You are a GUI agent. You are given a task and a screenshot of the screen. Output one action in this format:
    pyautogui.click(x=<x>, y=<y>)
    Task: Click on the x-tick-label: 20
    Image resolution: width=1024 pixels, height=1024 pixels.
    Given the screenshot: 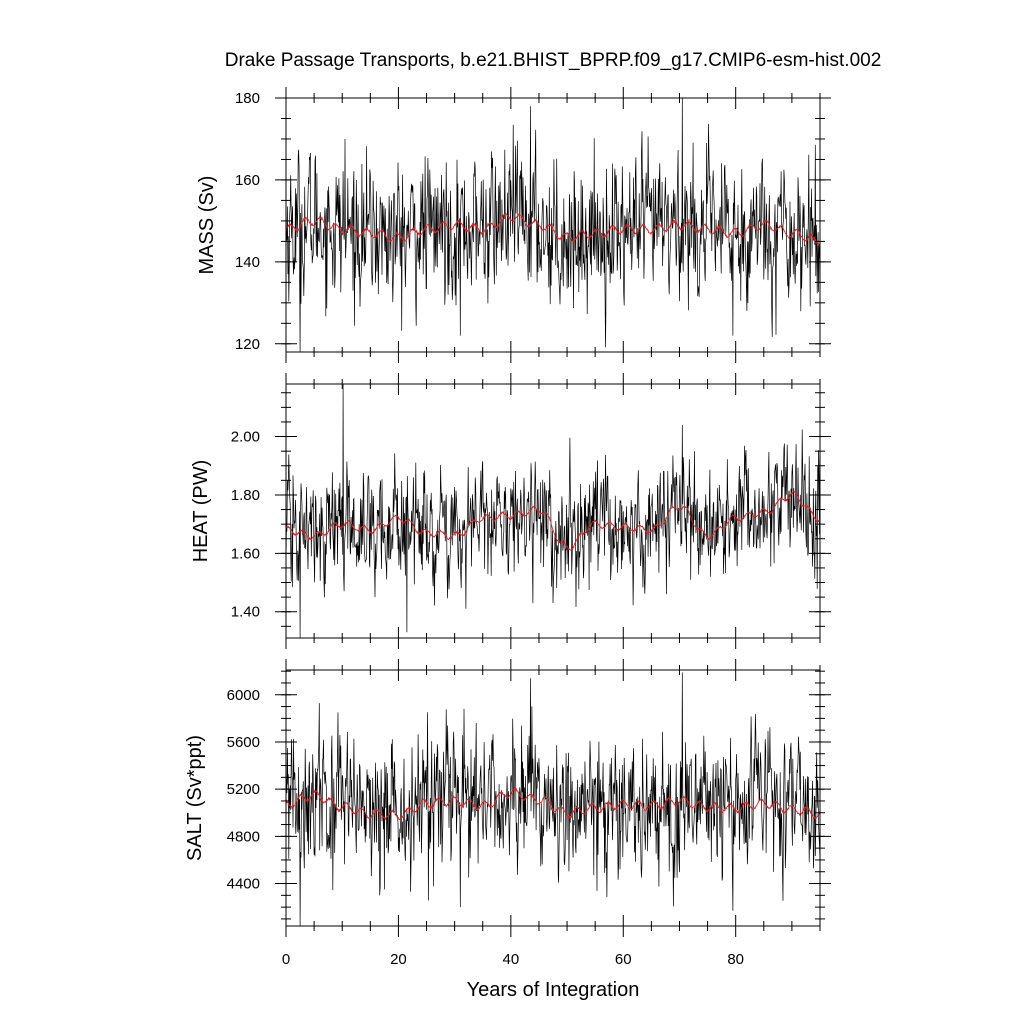 What is the action you would take?
    pyautogui.click(x=398, y=959)
    